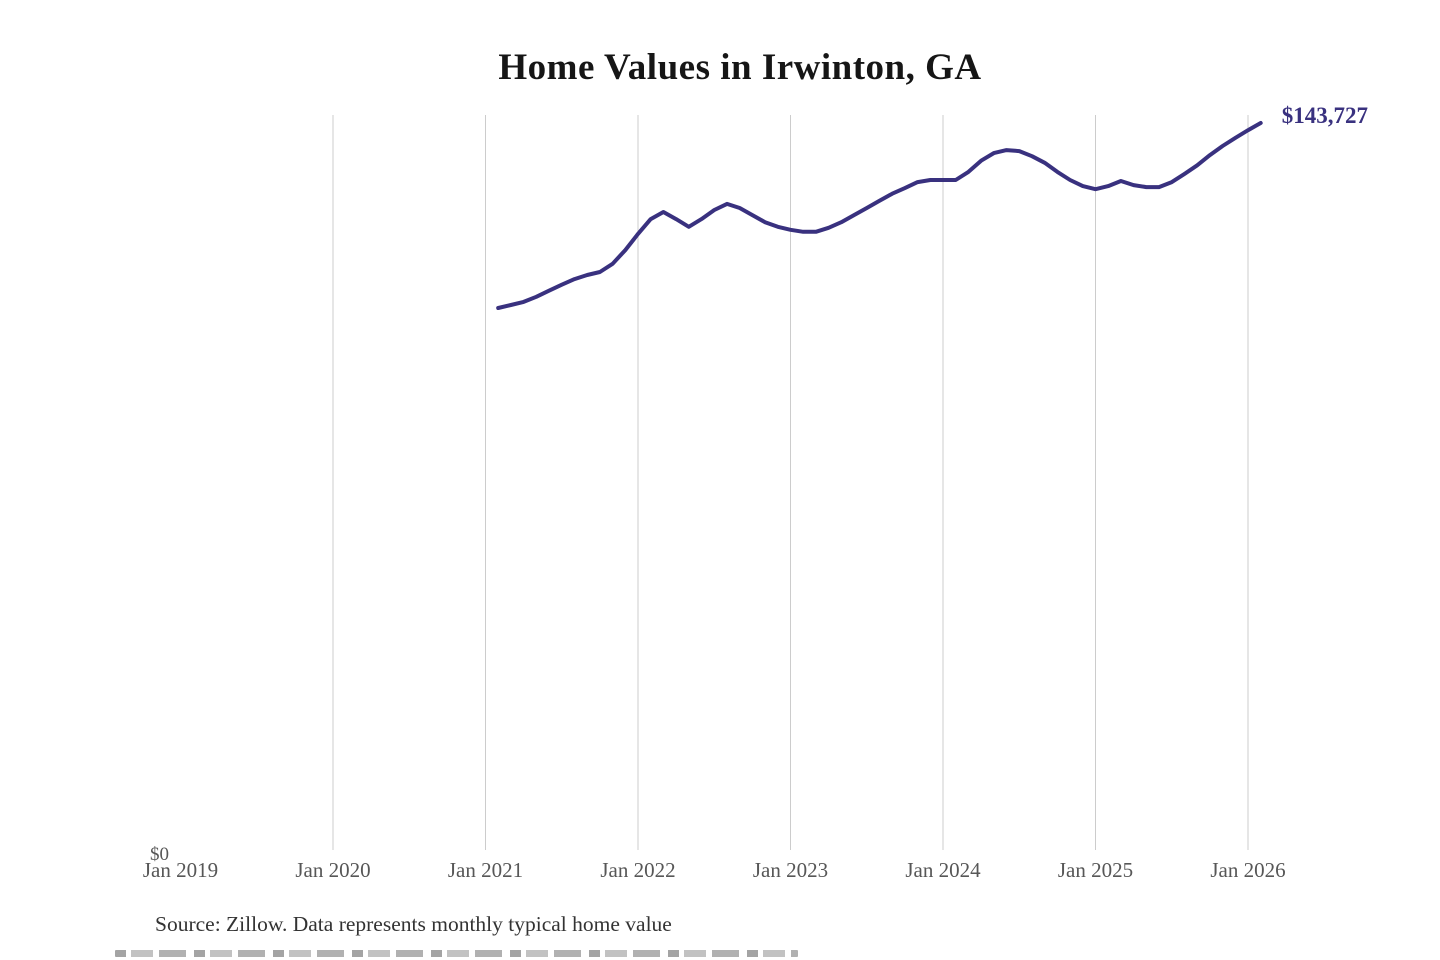  What do you see at coordinates (1248, 870) in the screenshot?
I see `x-axis-label-2026: Jan 2026` at bounding box center [1248, 870].